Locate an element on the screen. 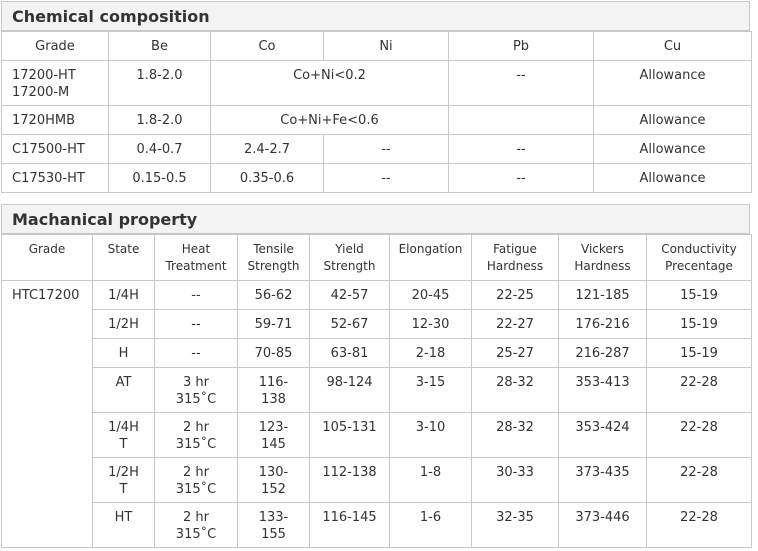 Image resolution: width=758 pixels, height=551 pixels. table-row: 1720HMB 1.8-2.0 Co+Ni+Fe<0.6 Allowance is located at coordinates (376, 120).